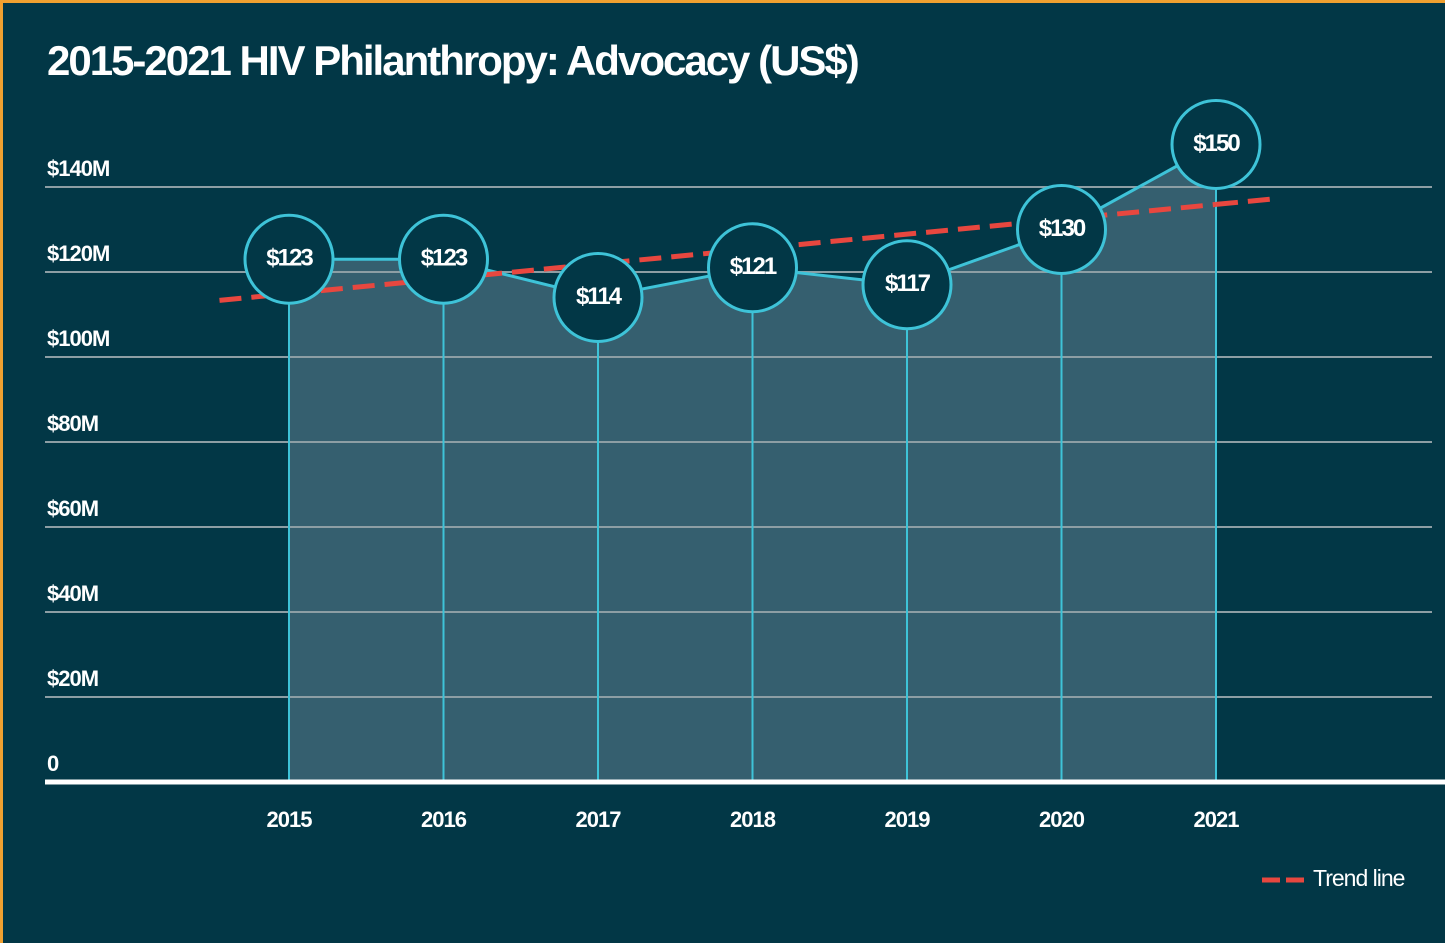 This screenshot has height=943, width=1445. Describe the element at coordinates (1359, 878) in the screenshot. I see `legend-label: Trend line` at that location.